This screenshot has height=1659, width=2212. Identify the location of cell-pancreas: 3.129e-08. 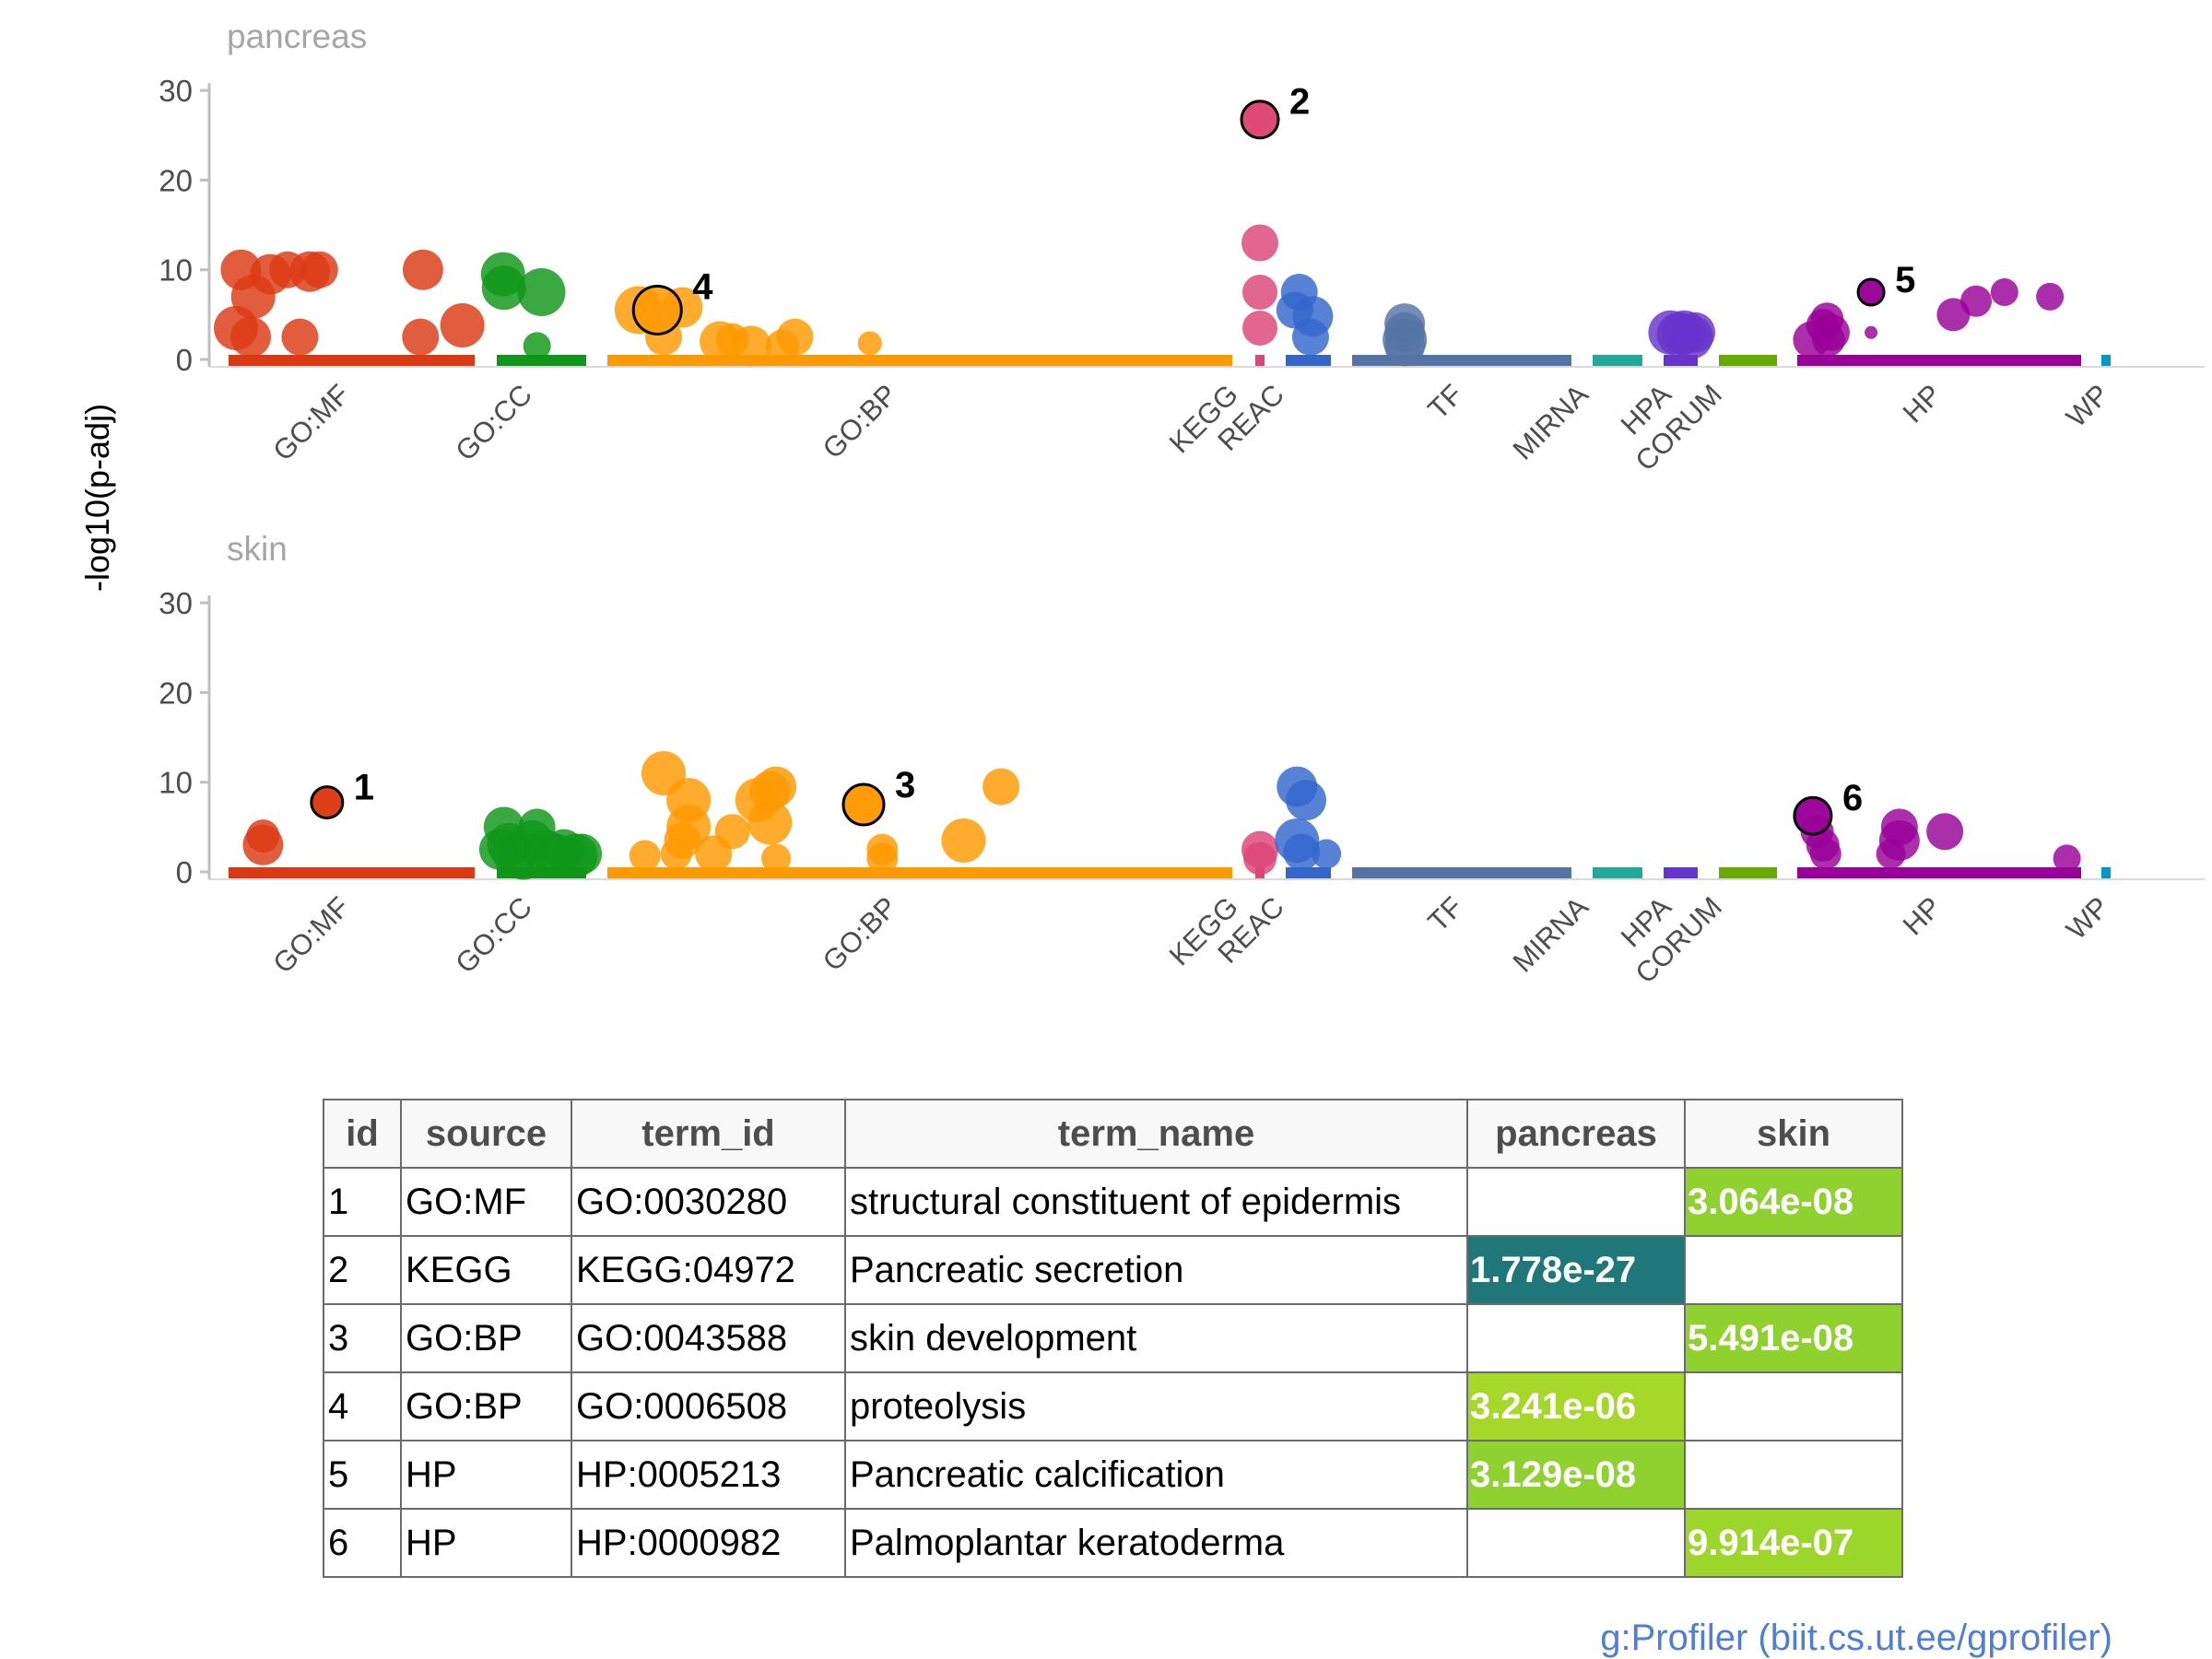
(1576, 1475).